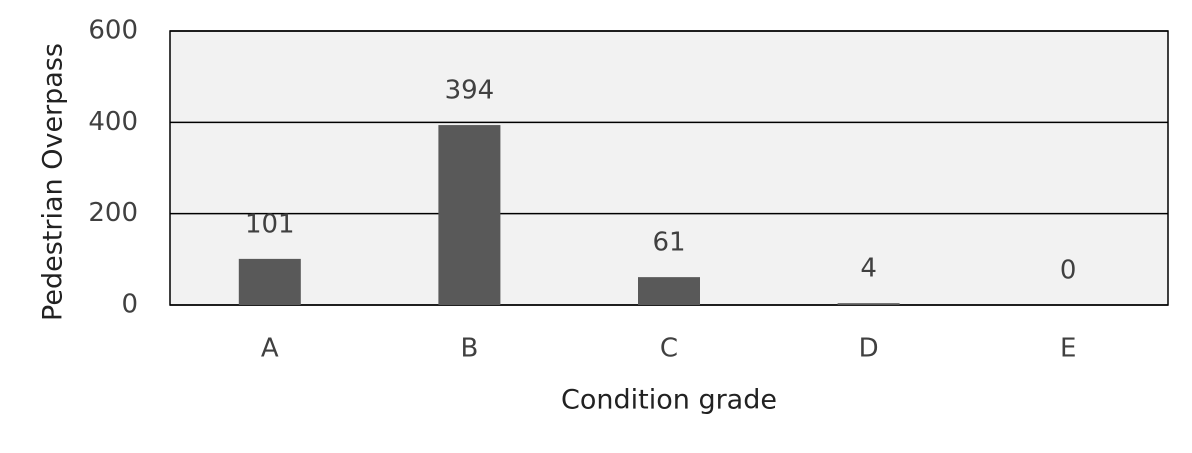 This screenshot has width=1192, height=453. Describe the element at coordinates (270, 224) in the screenshot. I see `data-label: 101` at that location.